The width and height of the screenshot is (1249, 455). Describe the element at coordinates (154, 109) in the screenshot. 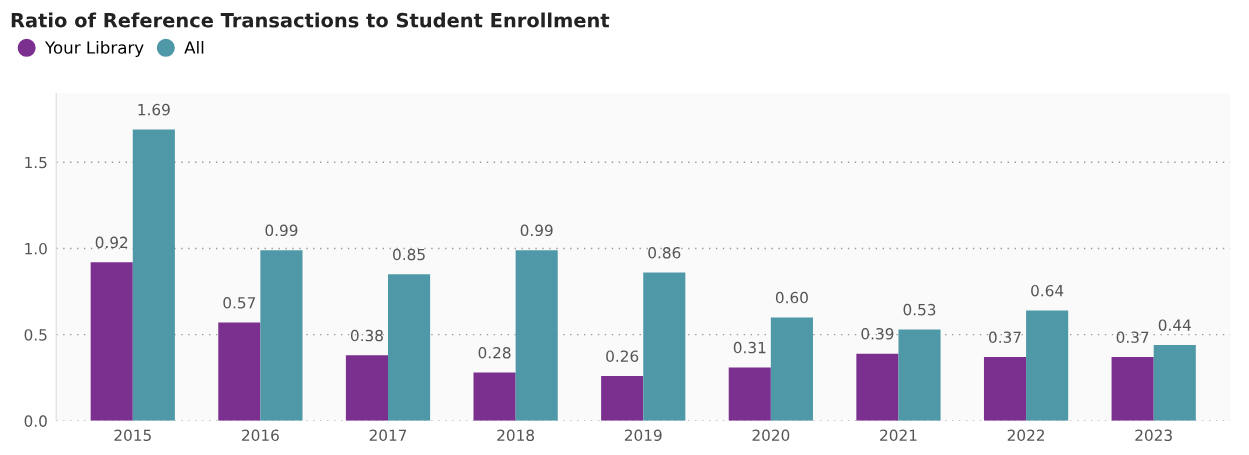

I see `data-label: 1.69` at that location.